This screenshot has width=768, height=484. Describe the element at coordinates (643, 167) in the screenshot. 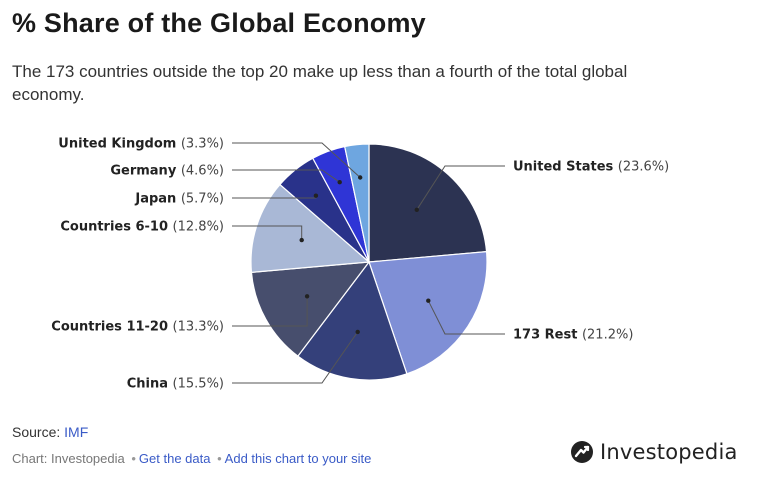

I see `slice-label-value: (23.6%)` at that location.